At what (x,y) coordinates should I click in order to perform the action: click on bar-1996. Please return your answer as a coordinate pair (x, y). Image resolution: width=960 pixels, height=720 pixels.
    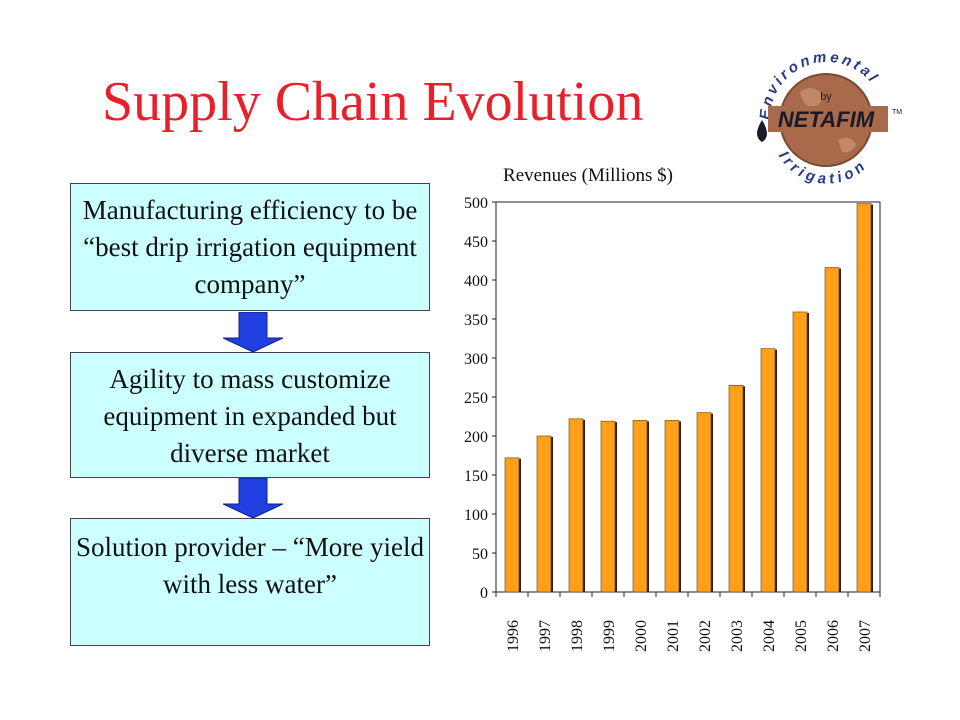
    Looking at the image, I should click on (512, 525).